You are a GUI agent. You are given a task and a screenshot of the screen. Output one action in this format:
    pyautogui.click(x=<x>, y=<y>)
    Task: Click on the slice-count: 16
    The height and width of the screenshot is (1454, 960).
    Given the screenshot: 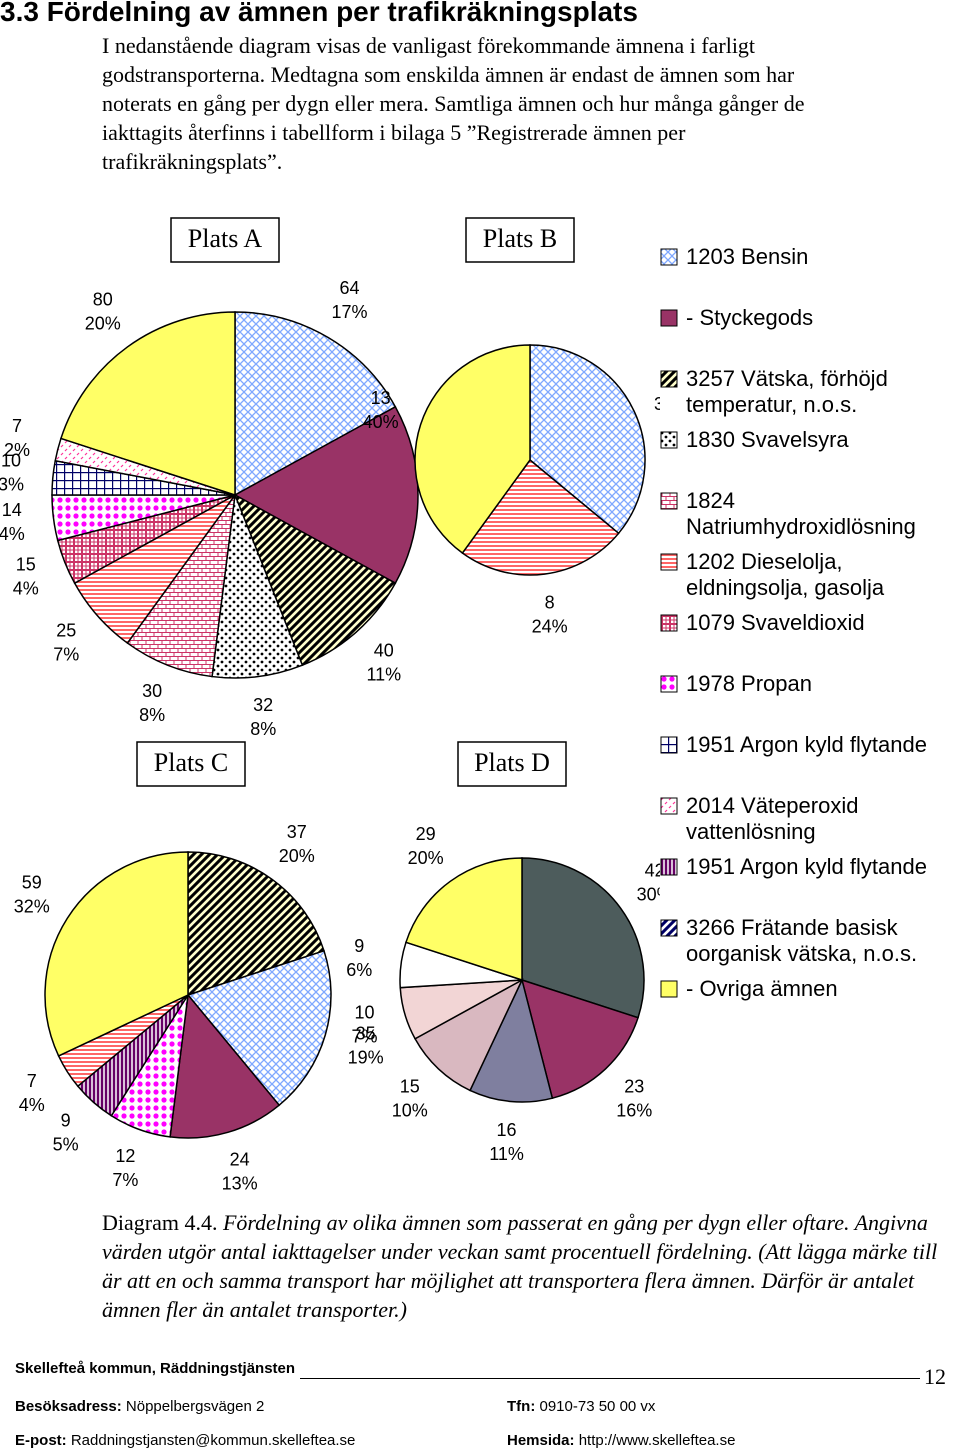 What is the action you would take?
    pyautogui.click(x=507, y=1130)
    